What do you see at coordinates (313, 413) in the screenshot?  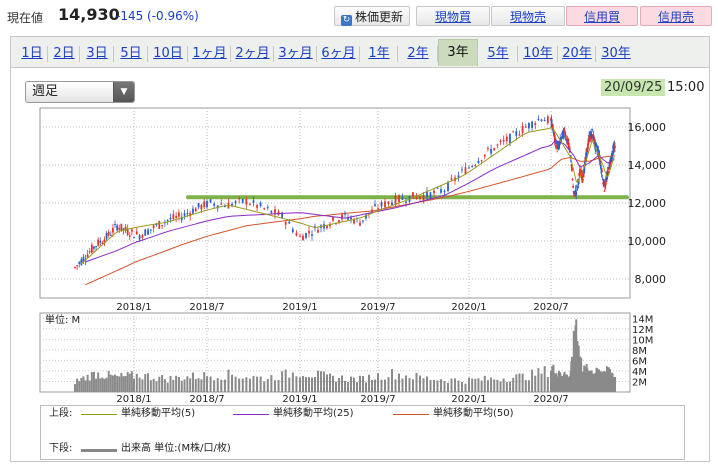 I see `legend-ma25-label: 単純移動平均(25)` at bounding box center [313, 413].